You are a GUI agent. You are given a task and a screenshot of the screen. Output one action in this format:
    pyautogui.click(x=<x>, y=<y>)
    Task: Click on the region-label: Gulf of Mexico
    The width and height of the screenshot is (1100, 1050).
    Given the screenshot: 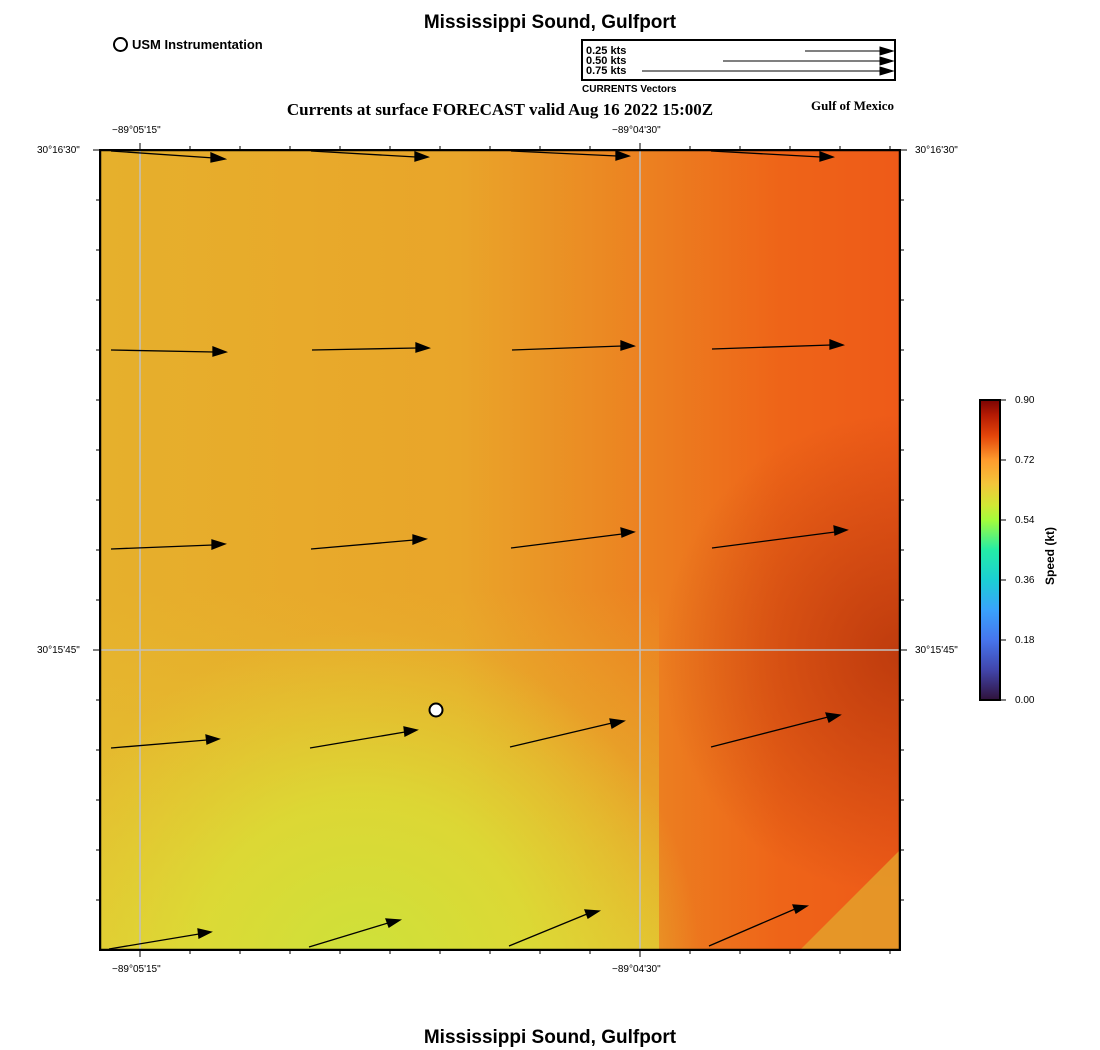 What is the action you would take?
    pyautogui.click(x=853, y=105)
    